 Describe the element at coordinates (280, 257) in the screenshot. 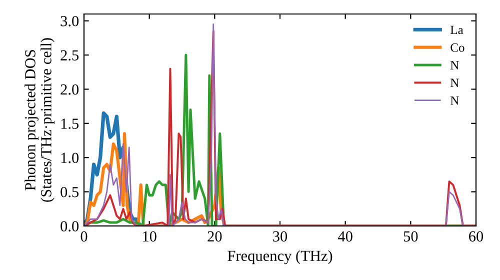

I see `x-axis-title: Frequency (THz)` at that location.